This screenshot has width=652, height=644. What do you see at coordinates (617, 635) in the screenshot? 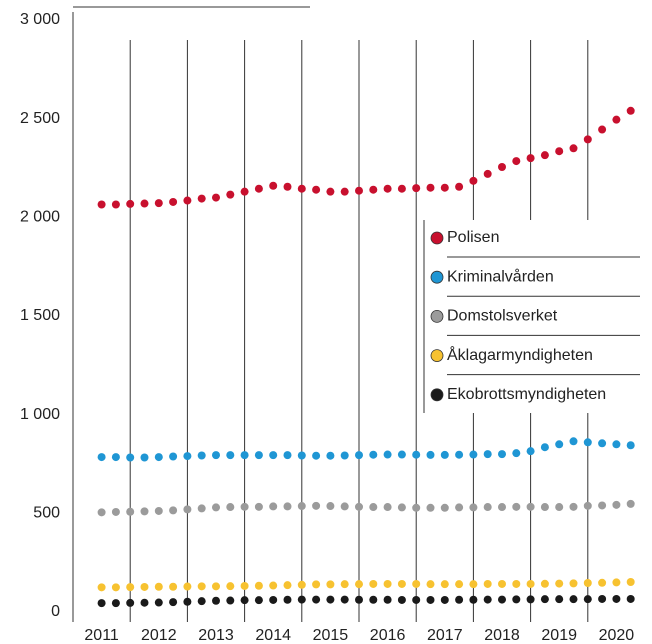
I see `x-tick-label: 2020` at bounding box center [617, 635].